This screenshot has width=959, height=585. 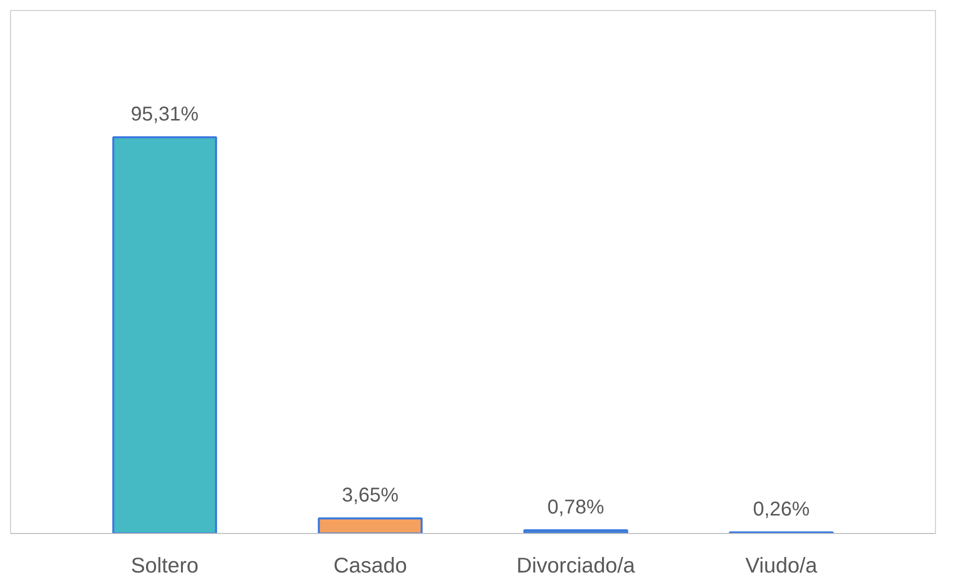 I want to click on x-tick-label: Soltero, so click(x=164, y=566).